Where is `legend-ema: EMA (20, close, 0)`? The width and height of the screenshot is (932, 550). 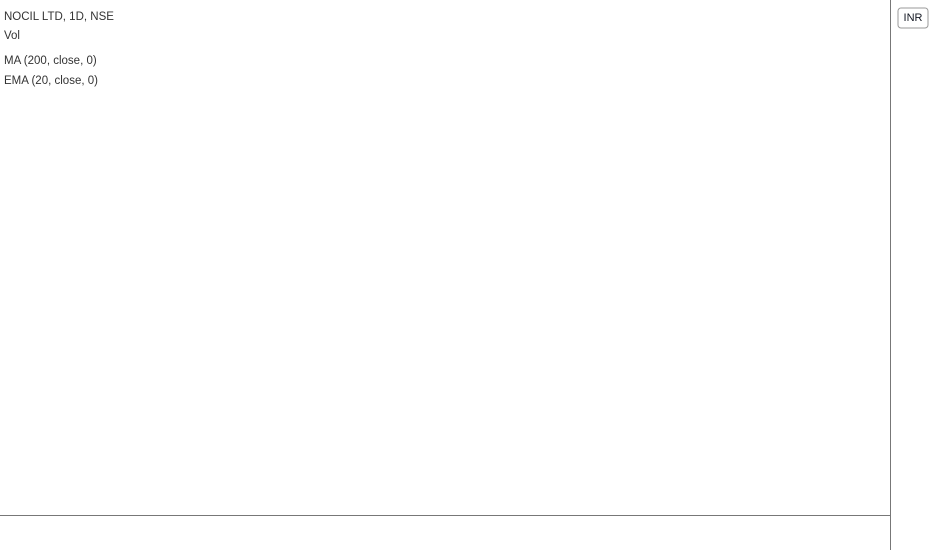
legend-ema: EMA (20, close, 0) is located at coordinates (51, 81).